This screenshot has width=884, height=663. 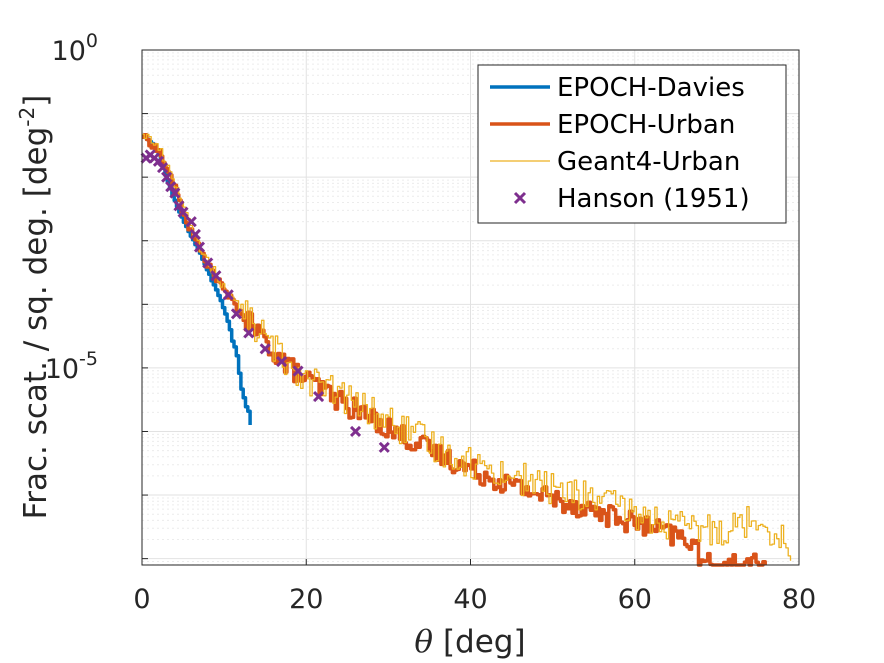 I want to click on x-tick-label: 20, so click(x=306, y=599).